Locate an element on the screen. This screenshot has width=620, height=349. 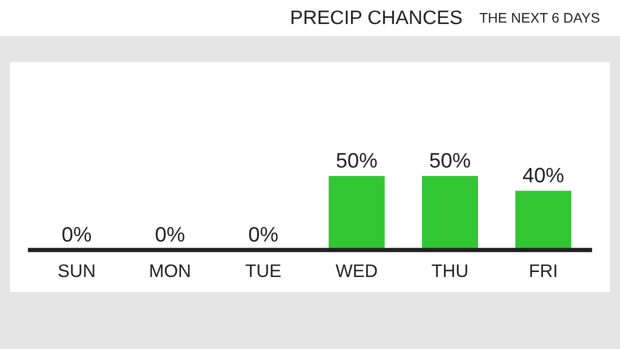
x-tick-label: WED is located at coordinates (356, 270).